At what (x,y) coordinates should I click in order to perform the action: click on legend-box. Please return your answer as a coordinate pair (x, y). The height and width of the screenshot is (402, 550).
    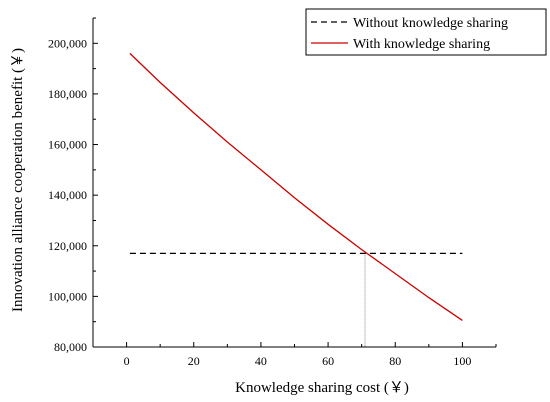
    Looking at the image, I should click on (426, 32).